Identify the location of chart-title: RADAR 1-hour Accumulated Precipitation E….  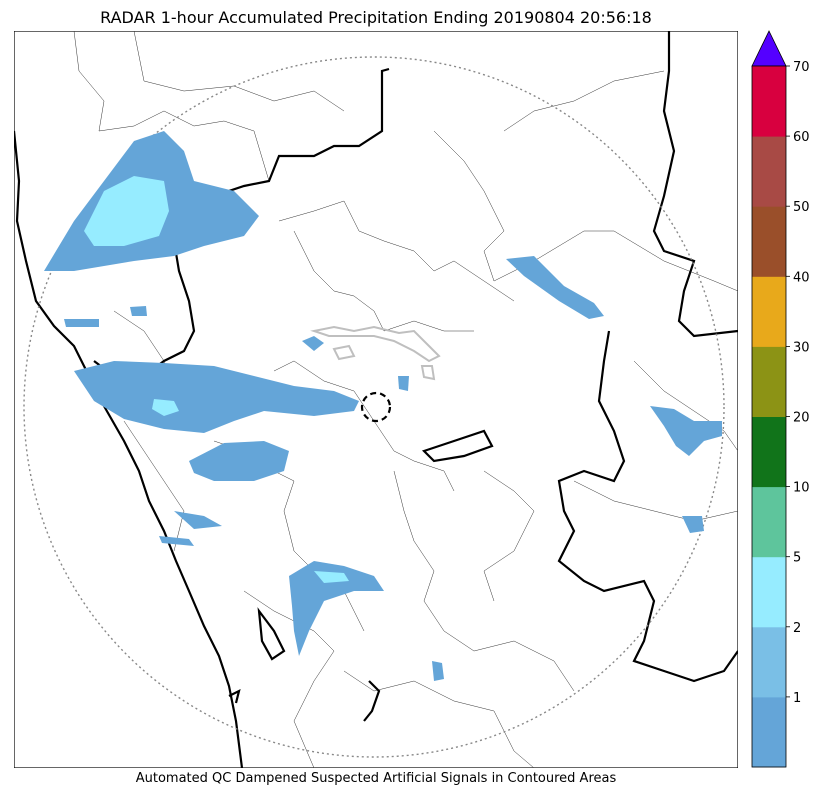
(376, 17).